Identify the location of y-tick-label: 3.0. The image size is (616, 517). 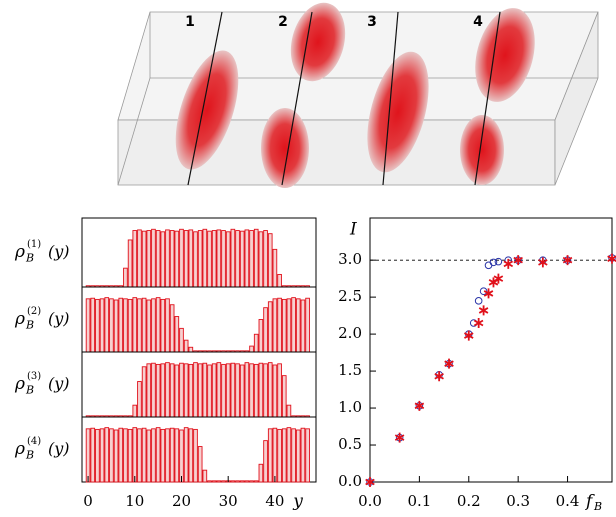
(350, 259).